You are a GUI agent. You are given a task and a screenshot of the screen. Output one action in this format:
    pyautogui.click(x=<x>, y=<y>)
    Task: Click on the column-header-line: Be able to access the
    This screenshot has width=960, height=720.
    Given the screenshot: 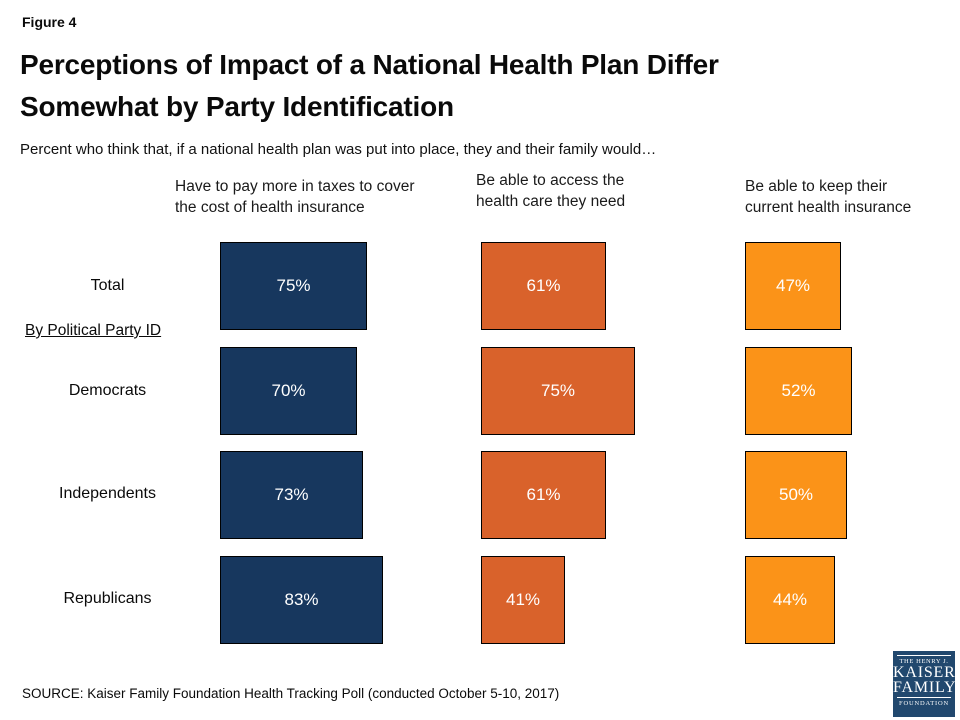 What is the action you would take?
    pyautogui.click(x=550, y=180)
    